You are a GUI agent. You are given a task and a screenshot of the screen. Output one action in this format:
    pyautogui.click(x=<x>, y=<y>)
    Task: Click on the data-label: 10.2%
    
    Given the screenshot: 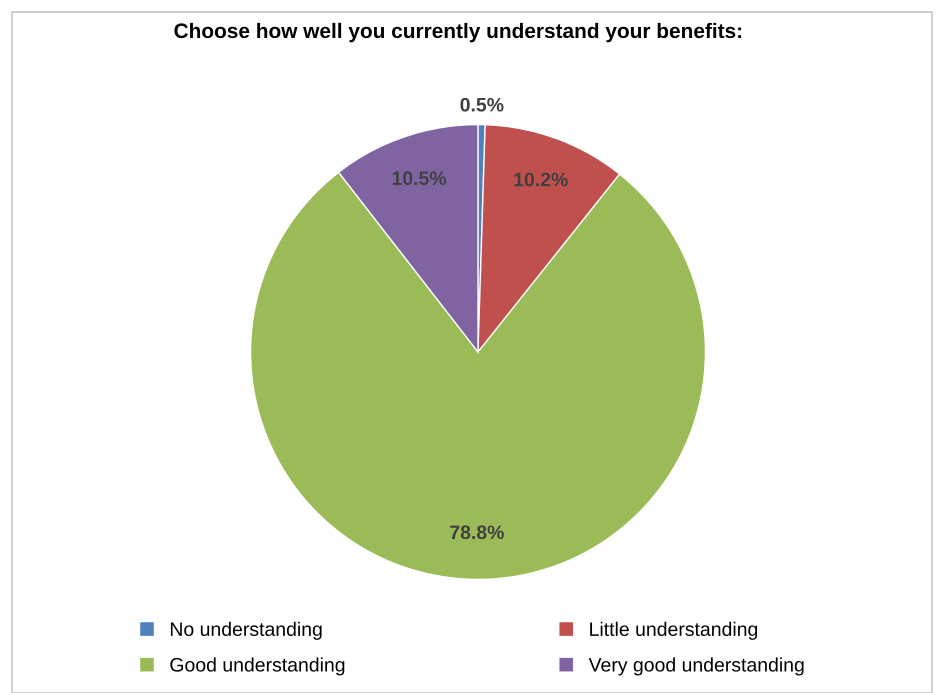 What is the action you would take?
    pyautogui.click(x=541, y=179)
    